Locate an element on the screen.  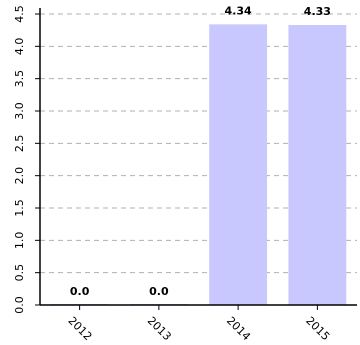
y-tick-label: 2.0 is located at coordinates (19, 176).